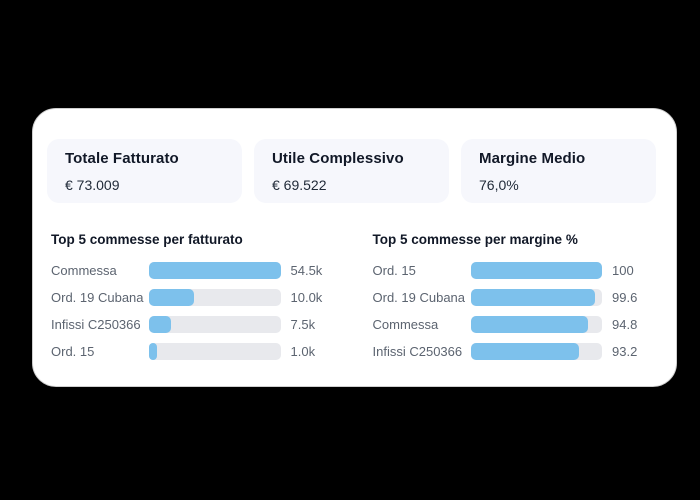 Image resolution: width=700 pixels, height=500 pixels. Describe the element at coordinates (299, 185) in the screenshot. I see `stat-value: € 69.522` at that location.